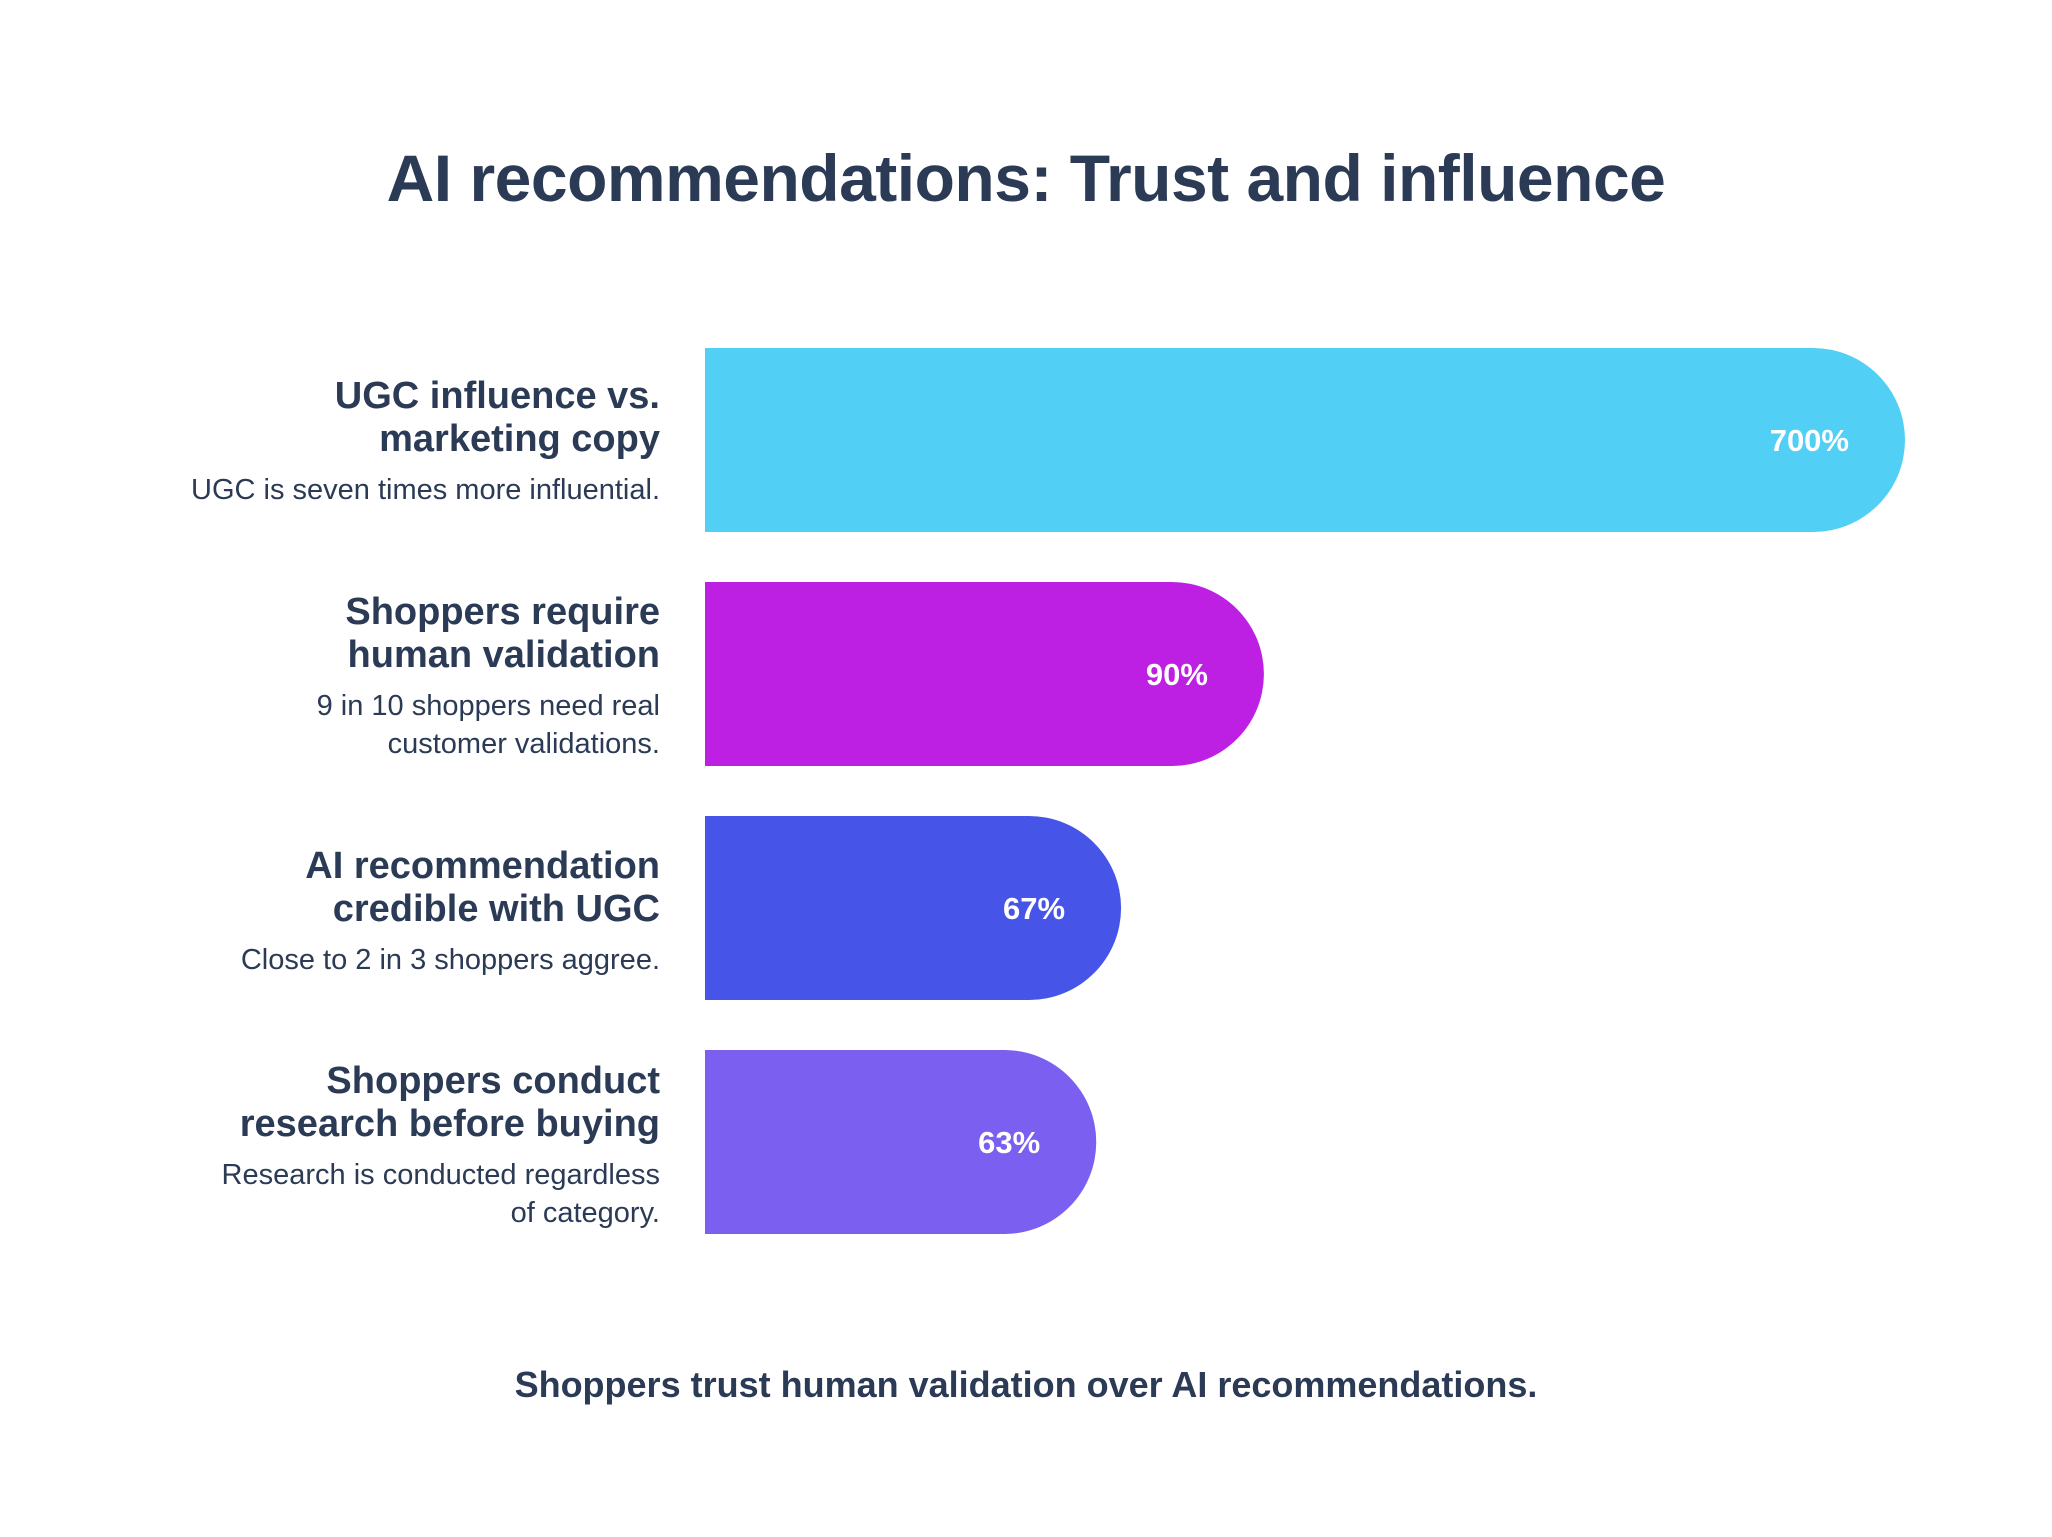 Image resolution: width=2052 pixels, height=1537 pixels. What do you see at coordinates (450, 960) in the screenshot?
I see `row-subtext-line: Close to 2 in 3 shoppers aggree.` at bounding box center [450, 960].